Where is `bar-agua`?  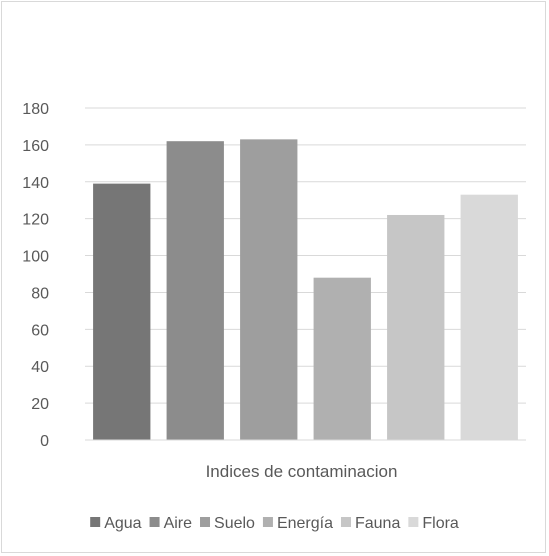 bar-agua is located at coordinates (122, 311).